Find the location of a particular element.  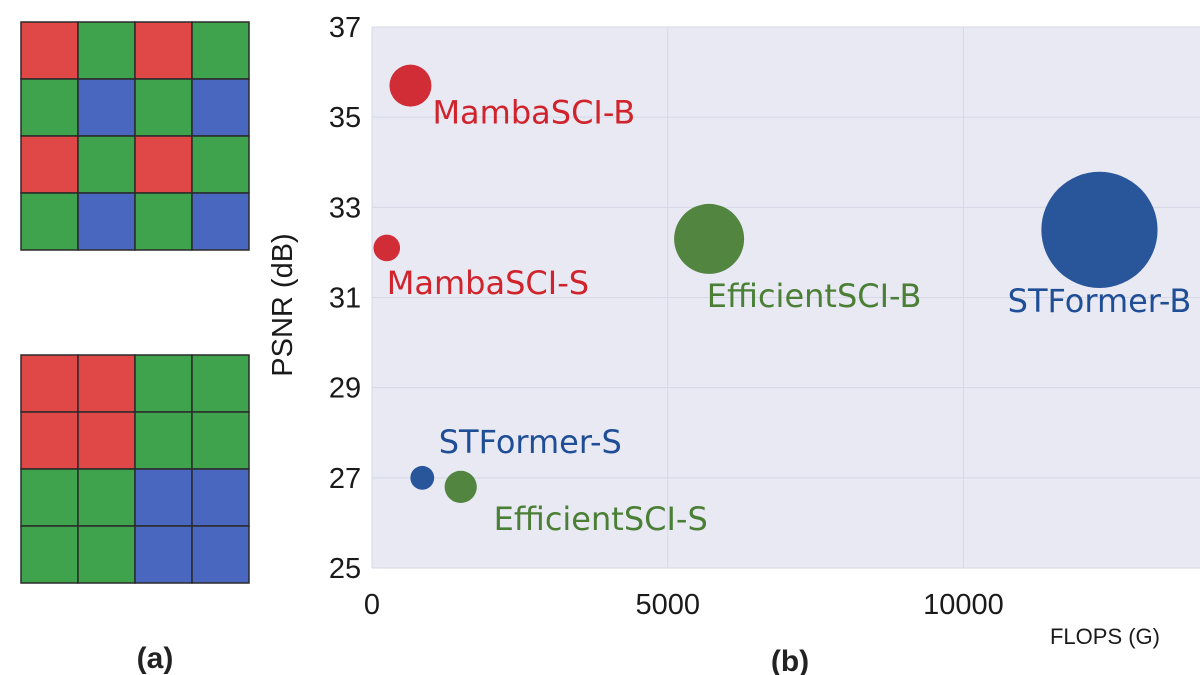

color-filter-pattern-top is located at coordinates (135, 136).